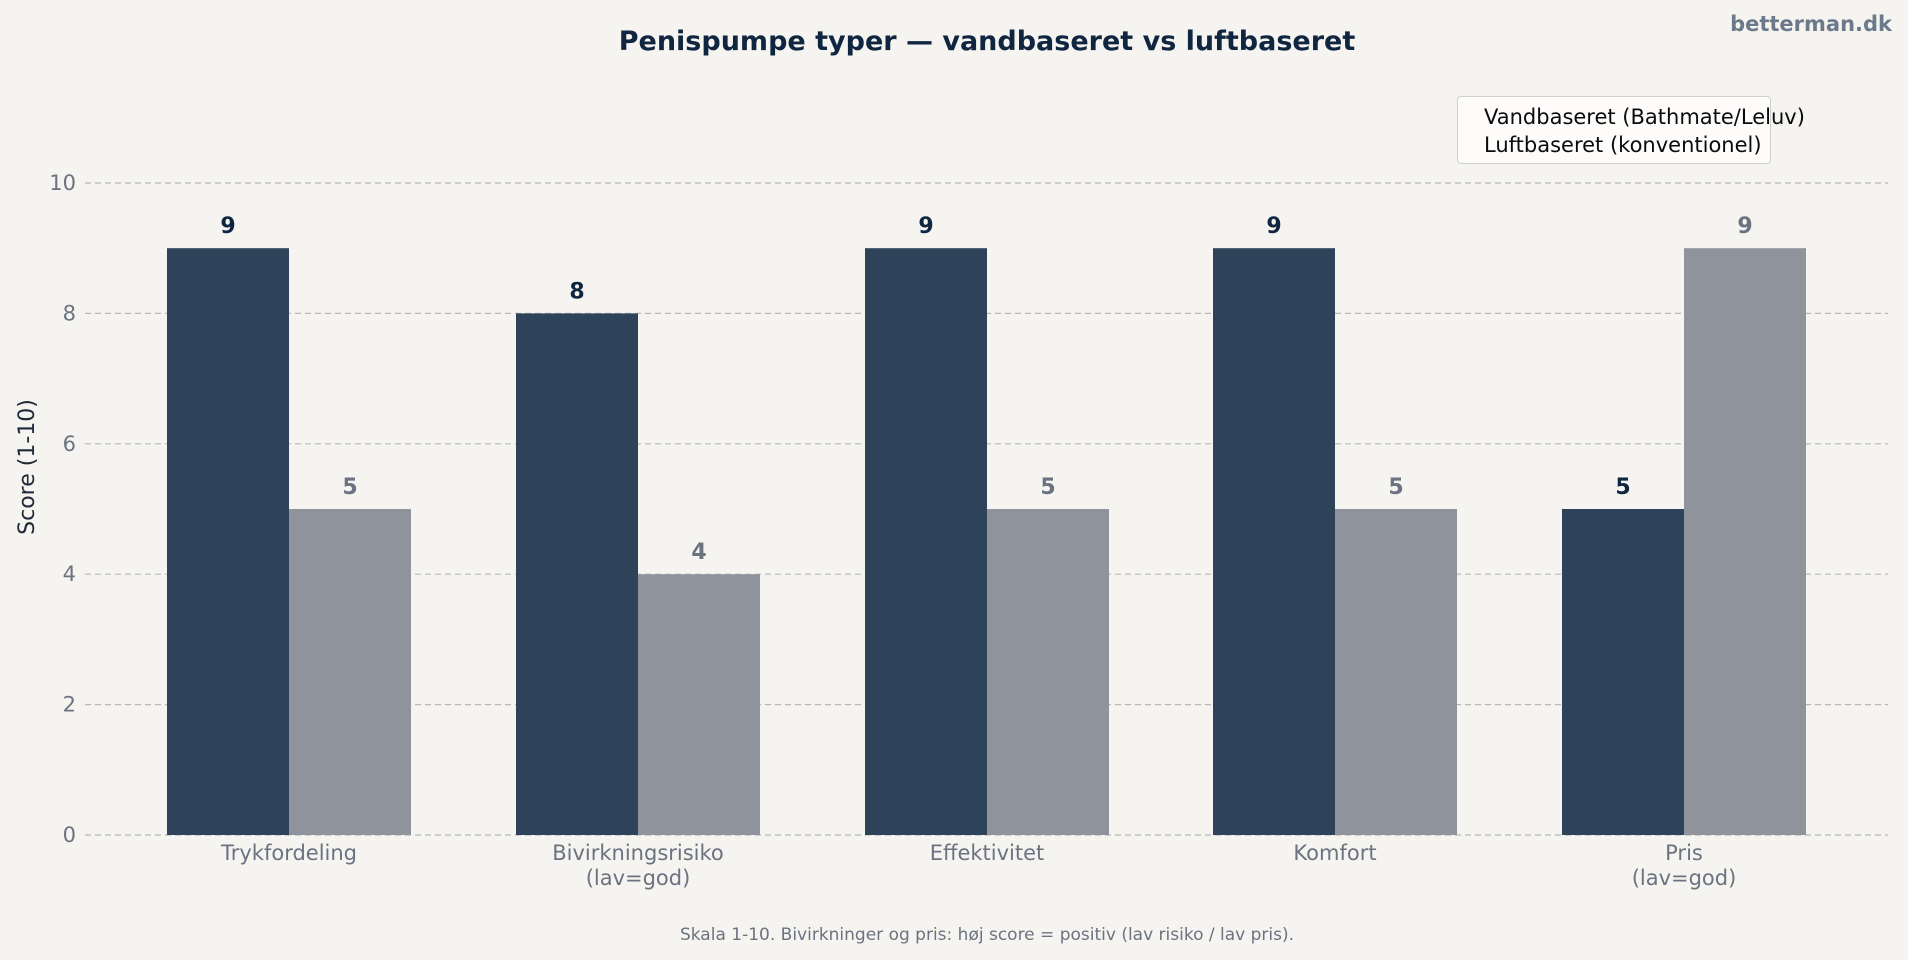 This screenshot has height=960, width=1908. Describe the element at coordinates (1047, 487) in the screenshot. I see `data-label-series-2-2: 5` at that location.